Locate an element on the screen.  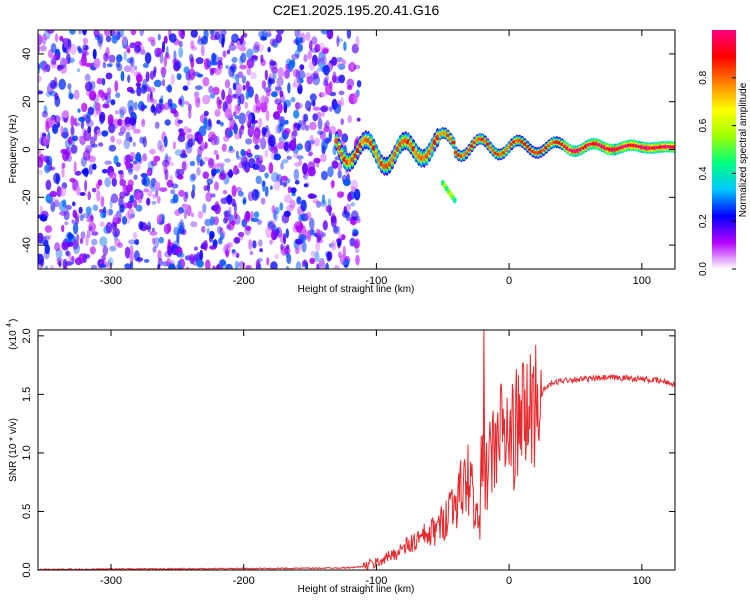
x-tick-label: 0 is located at coordinates (509, 581).